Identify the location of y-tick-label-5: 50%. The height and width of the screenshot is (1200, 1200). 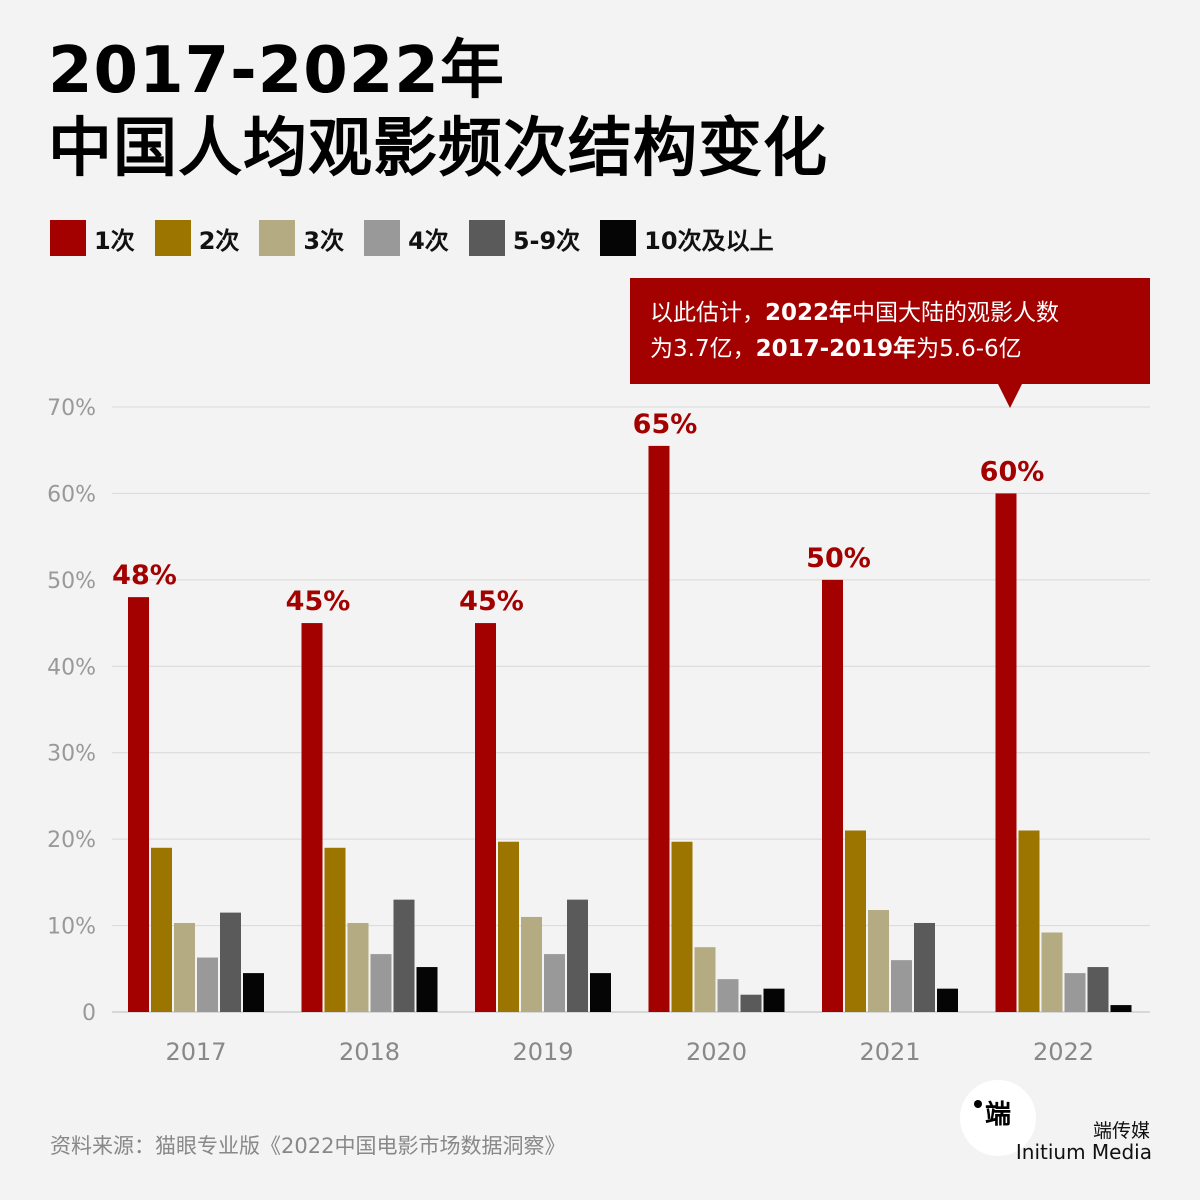
(71, 581).